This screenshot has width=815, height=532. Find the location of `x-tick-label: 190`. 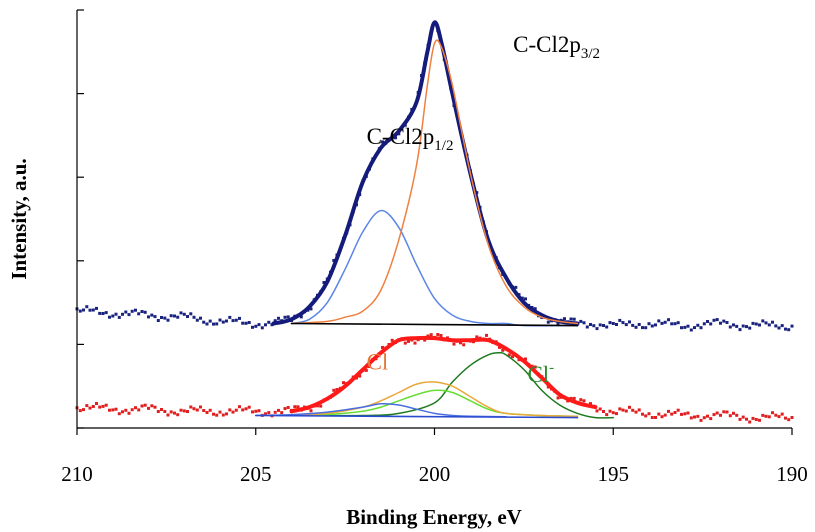

x-tick-label: 190 is located at coordinates (792, 474).